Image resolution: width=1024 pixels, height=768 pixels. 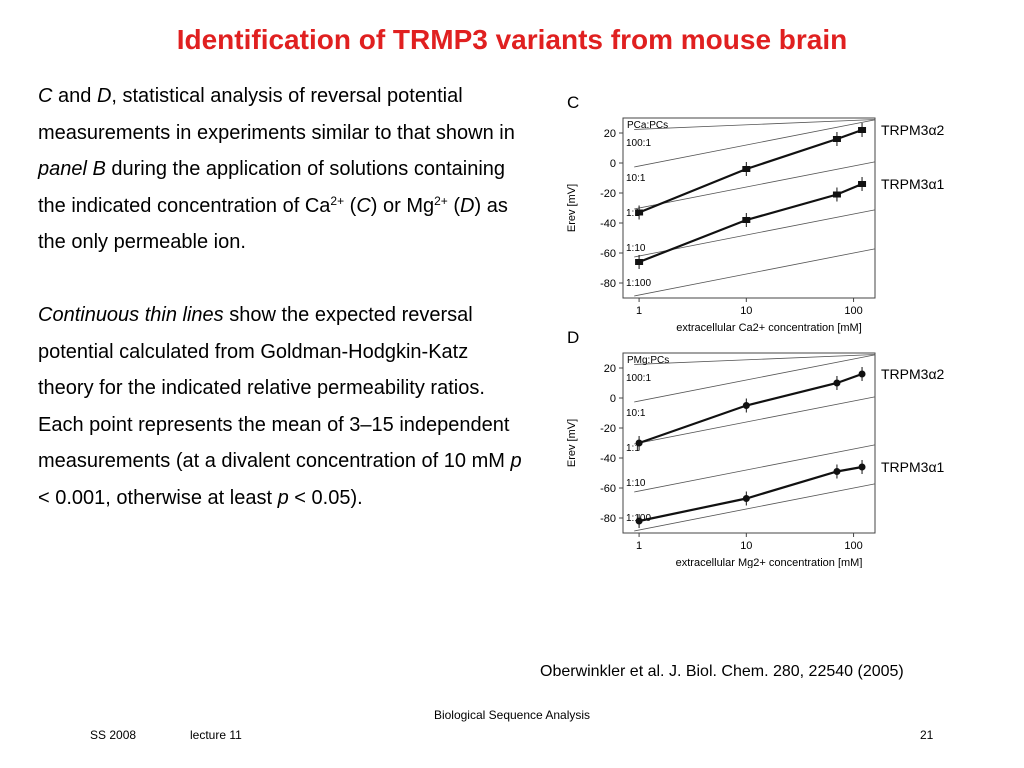 I want to click on panel-b-ref: panel B, so click(x=72, y=169).